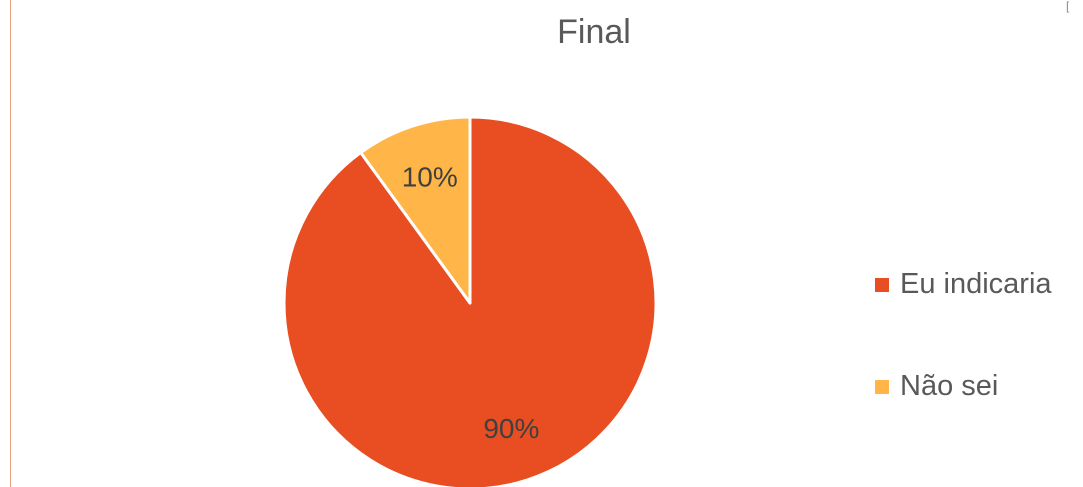  What do you see at coordinates (594, 32) in the screenshot?
I see `chart-title: Final` at bounding box center [594, 32].